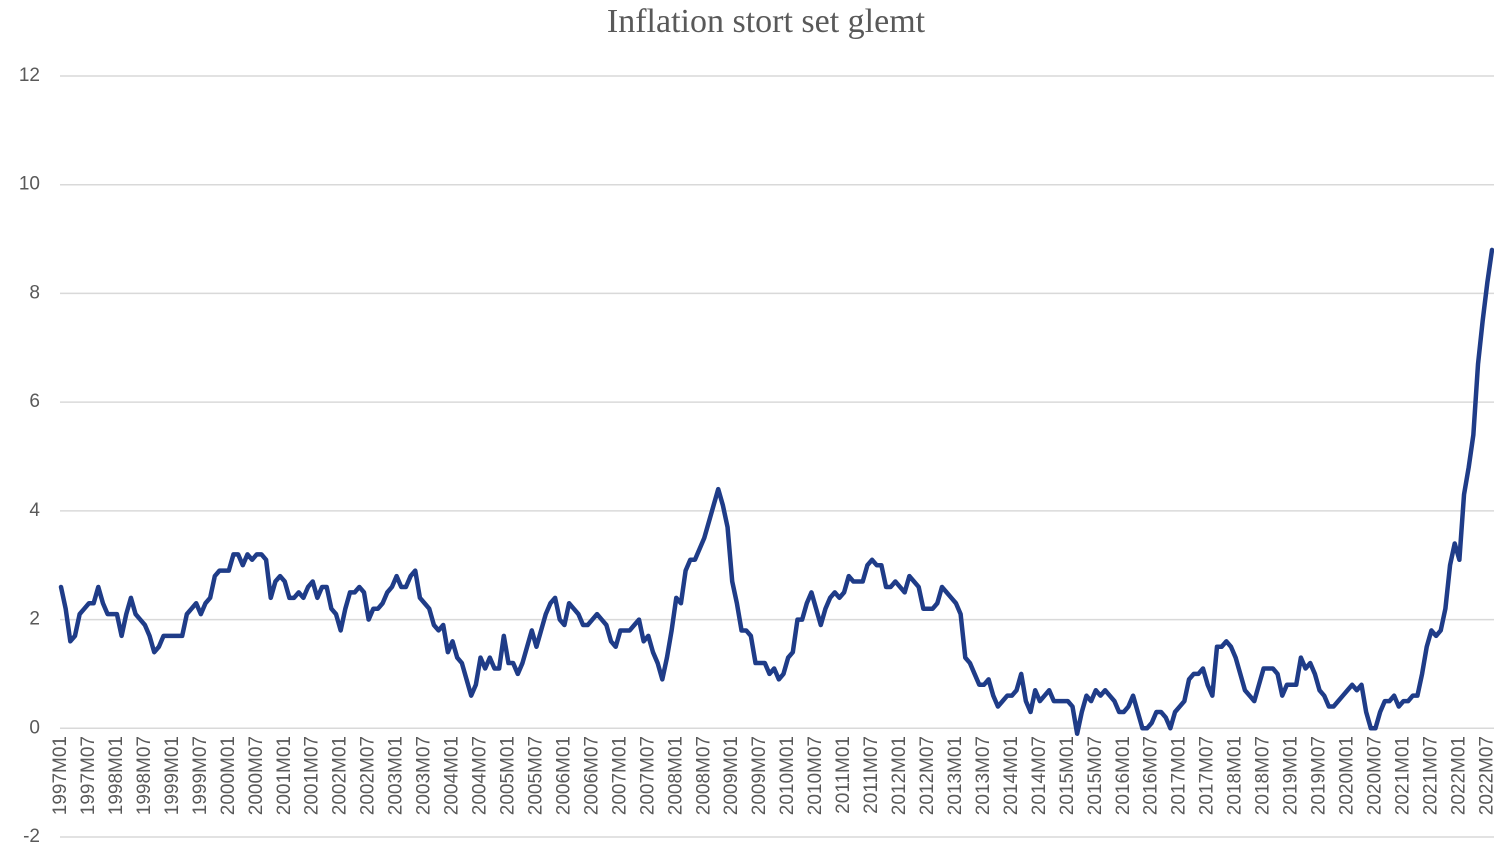  I want to click on x-tick-label: 2016M01, so click(1123, 775).